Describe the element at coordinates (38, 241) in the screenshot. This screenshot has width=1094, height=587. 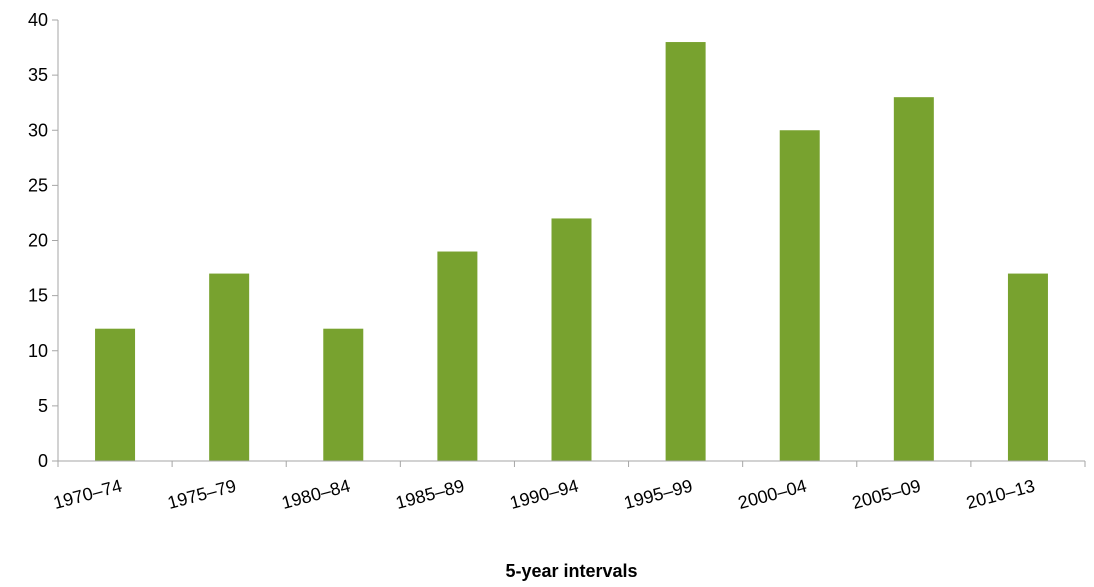
I see `y-tick-label: 20` at that location.